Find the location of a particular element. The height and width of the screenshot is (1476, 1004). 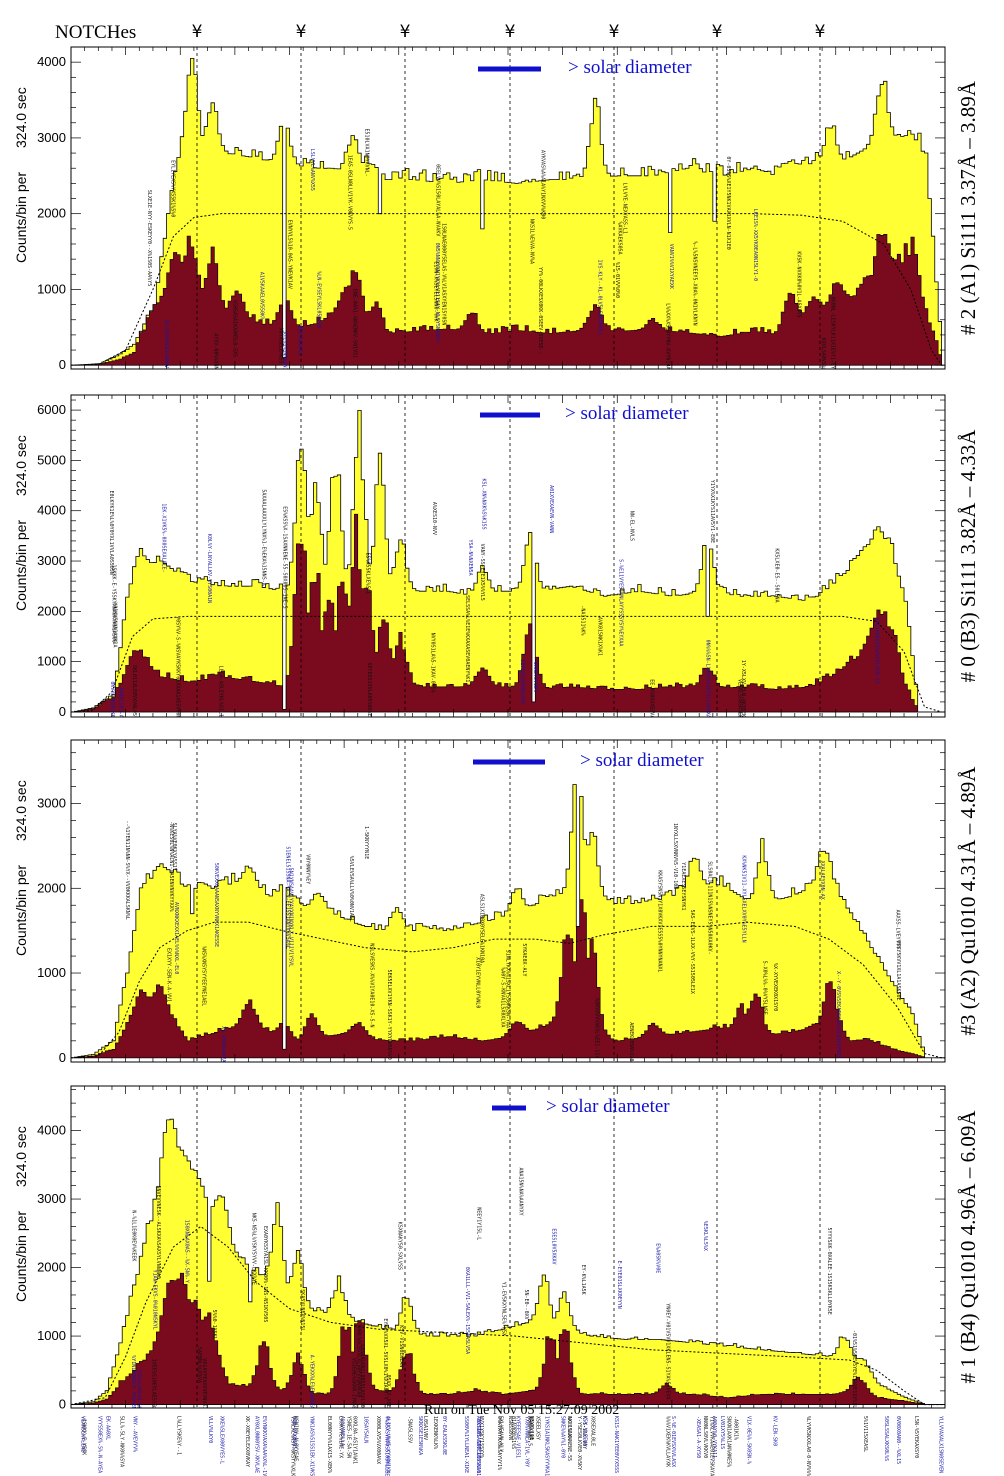

line-annotation: %SN-LXX05%5 is located at coordinates (294, 1432).